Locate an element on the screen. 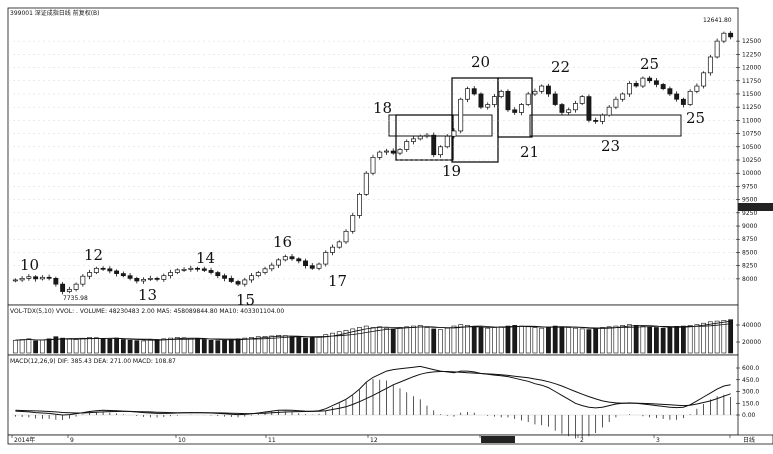 Image resolution: width=773 pixels, height=454 pixels. price-tick-label: 11500 is located at coordinates (751, 94).